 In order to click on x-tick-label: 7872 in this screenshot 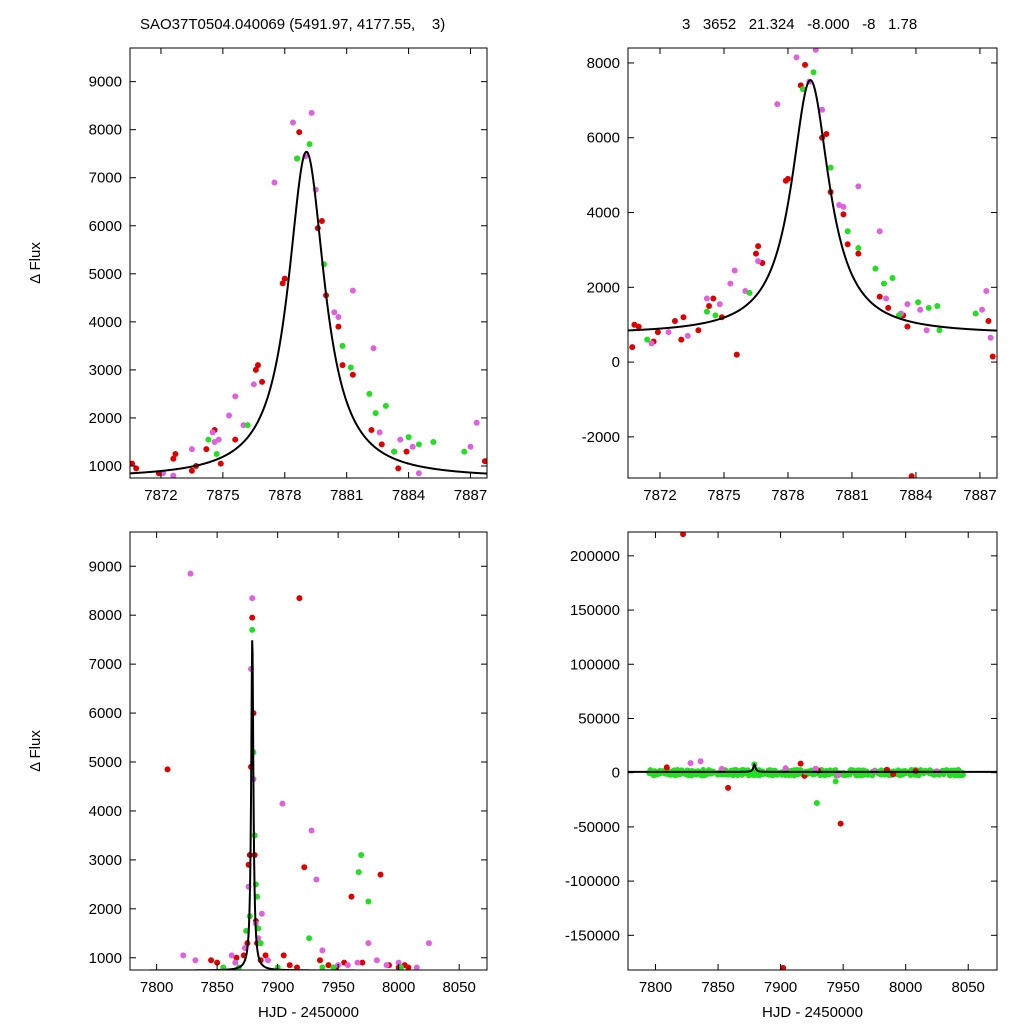, I will do `click(659, 495)`.